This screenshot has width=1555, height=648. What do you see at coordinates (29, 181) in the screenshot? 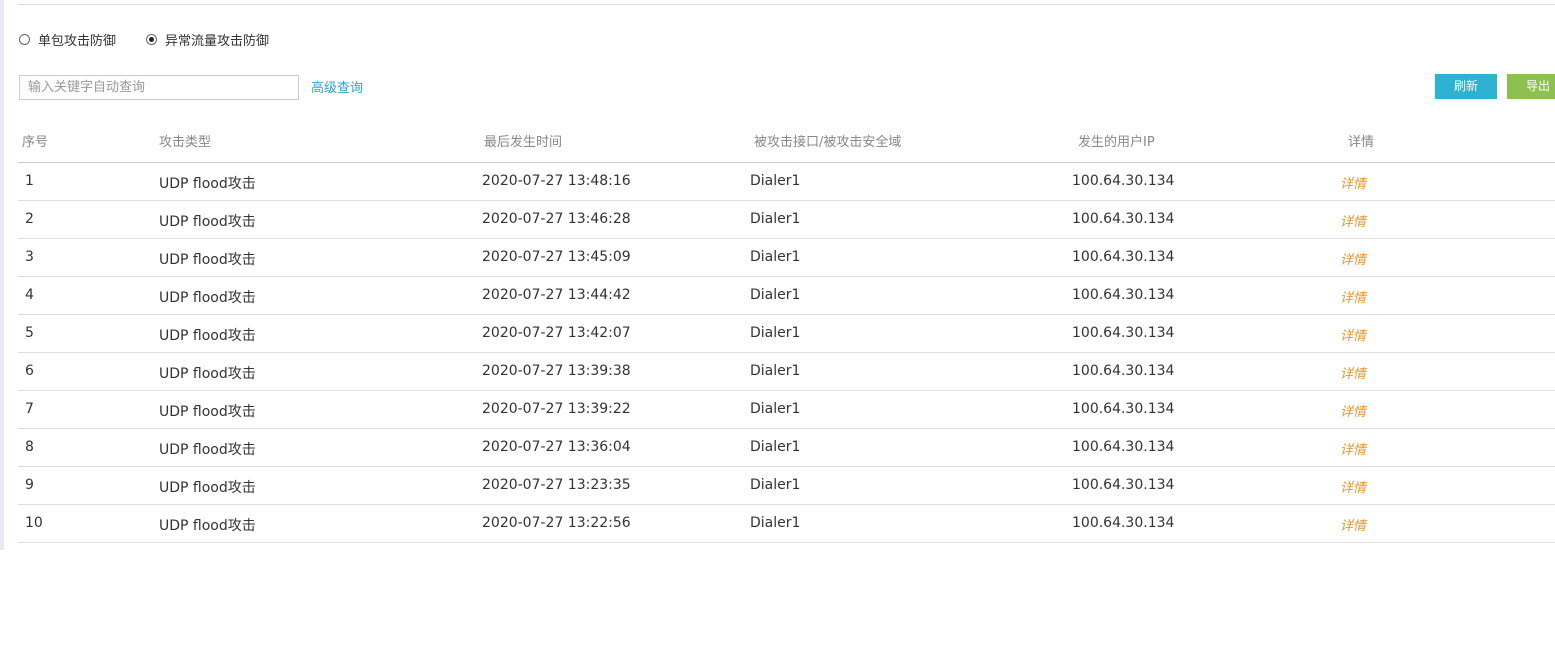
I see `table-cell: 1` at bounding box center [29, 181].